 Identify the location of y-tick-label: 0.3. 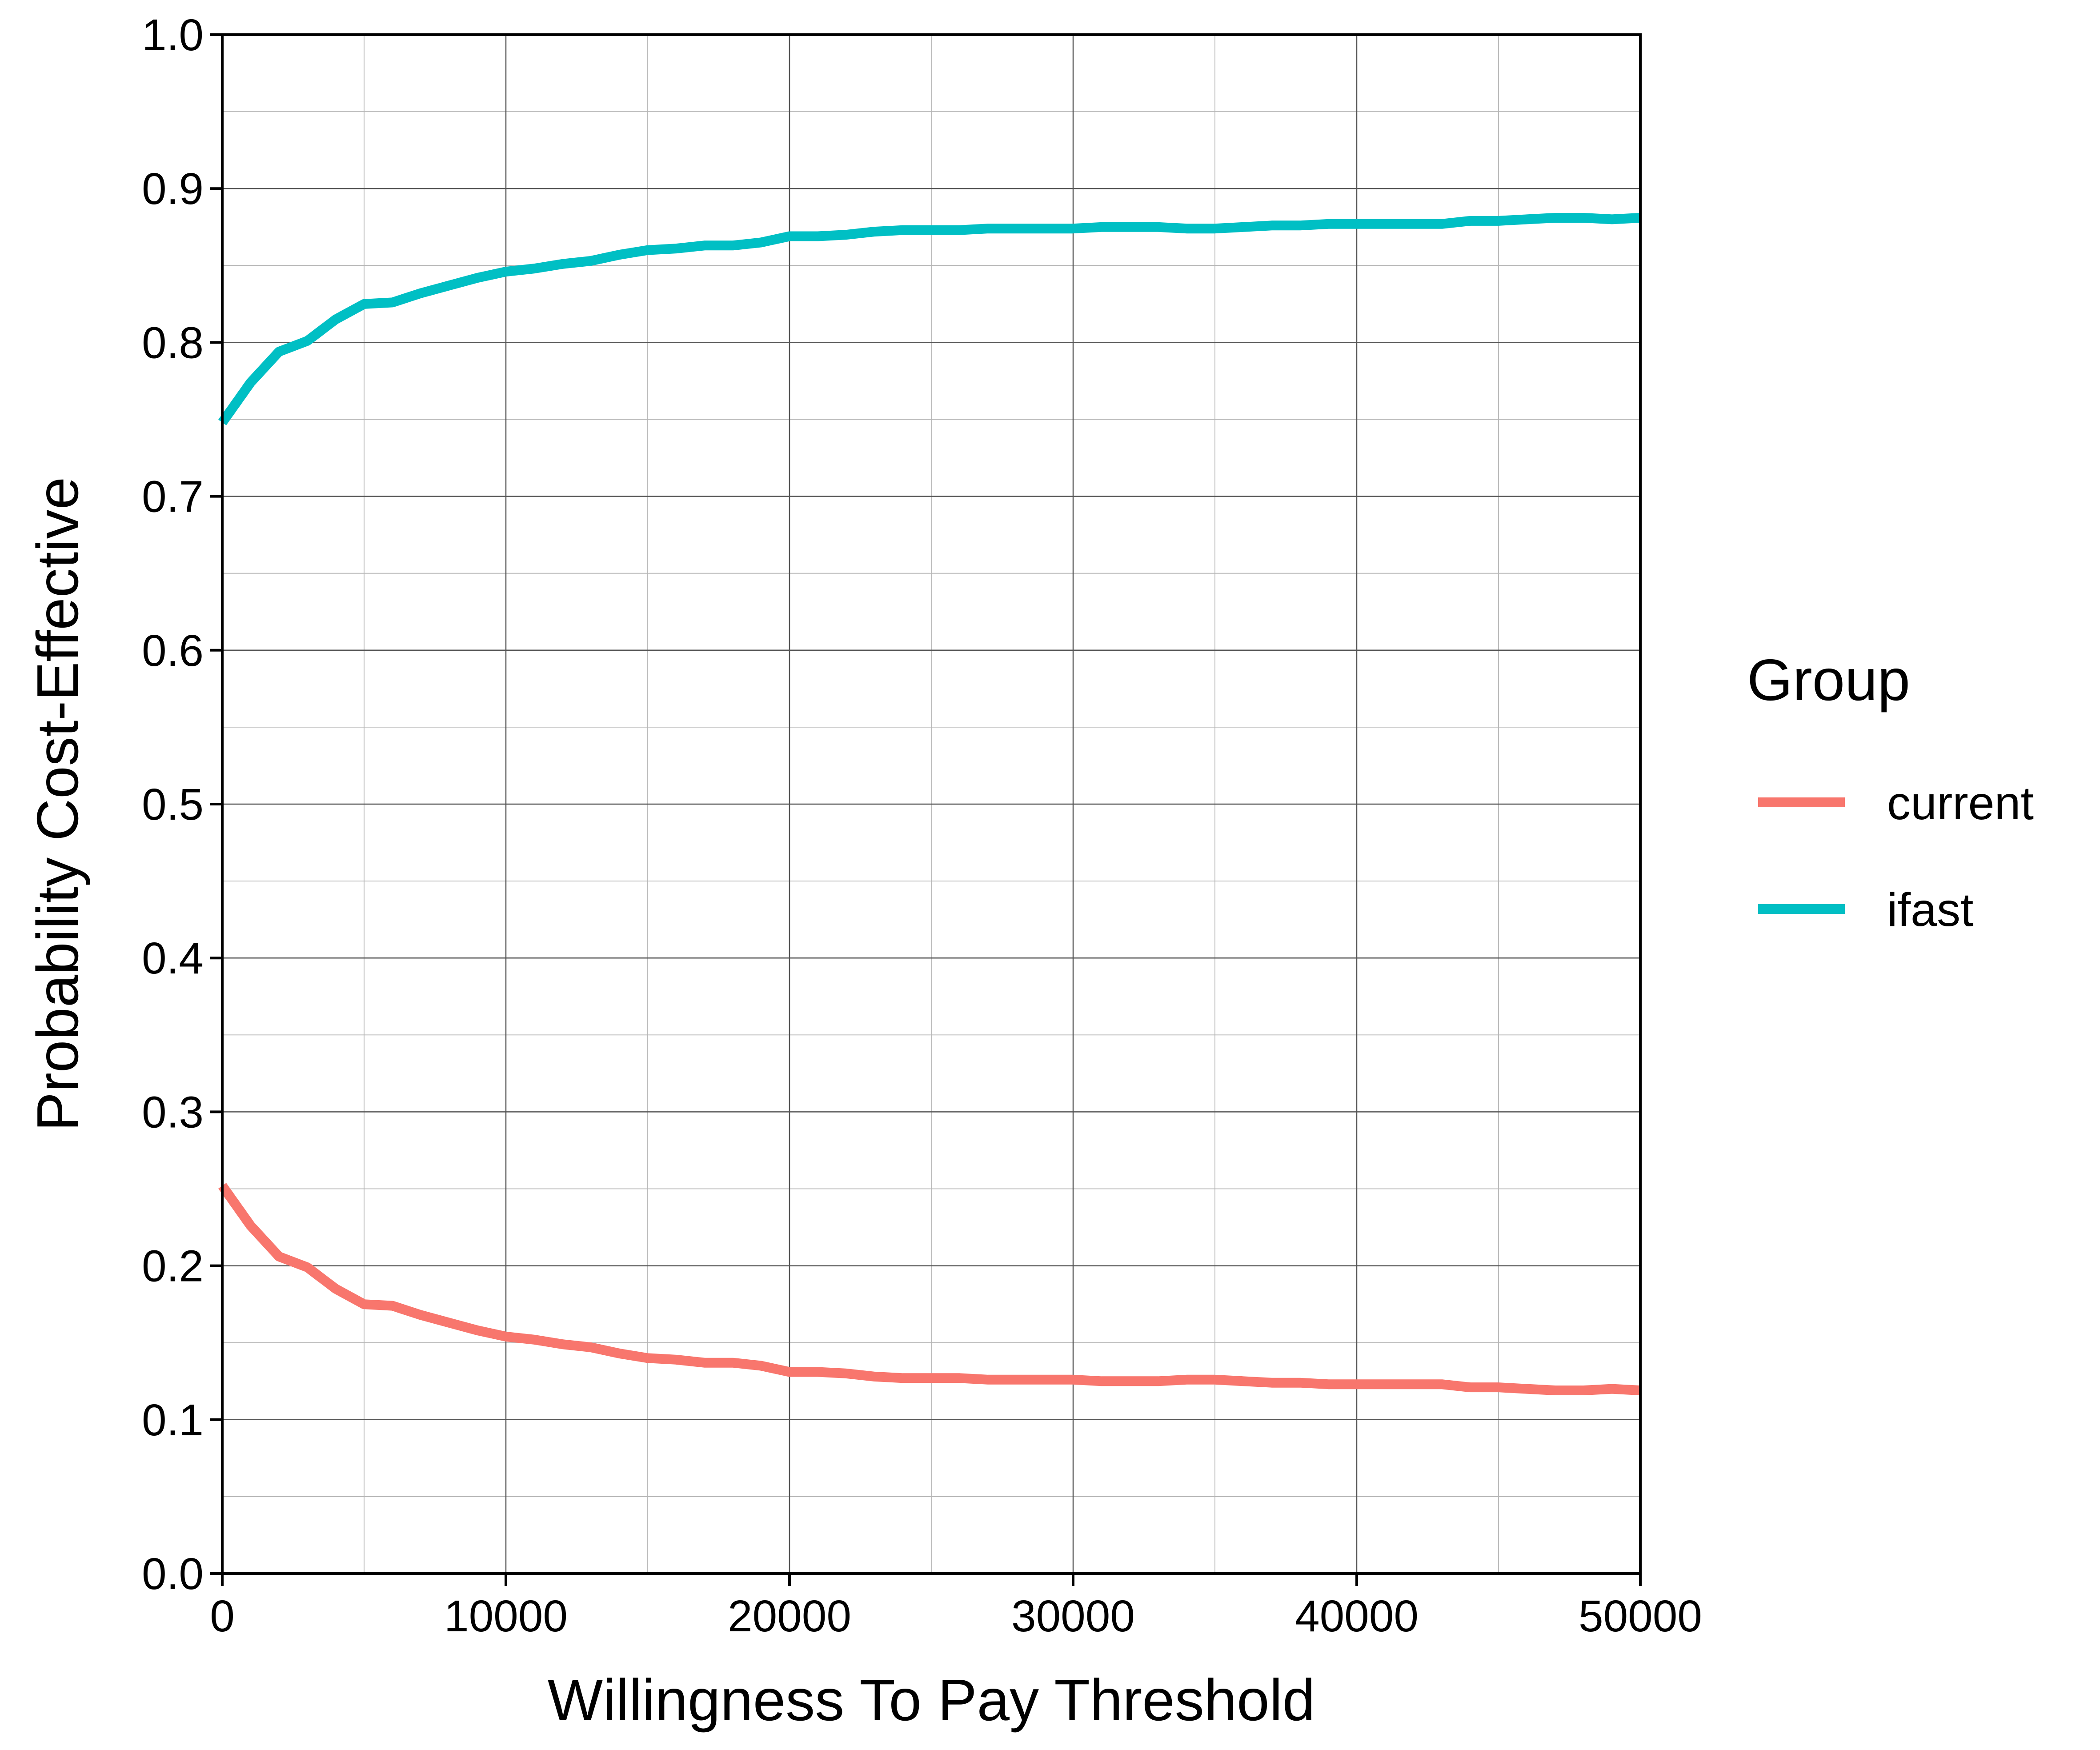
(173, 1112).